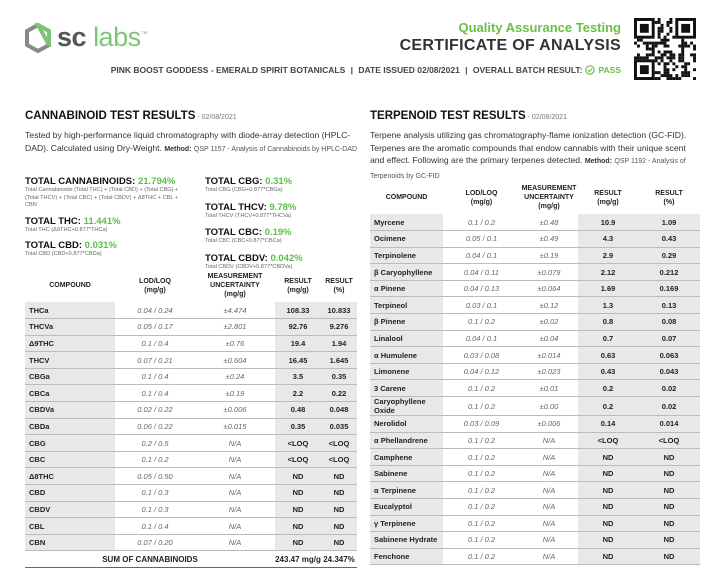 The width and height of the screenshot is (706, 579). I want to click on compound: Δ8THC, so click(70, 476).